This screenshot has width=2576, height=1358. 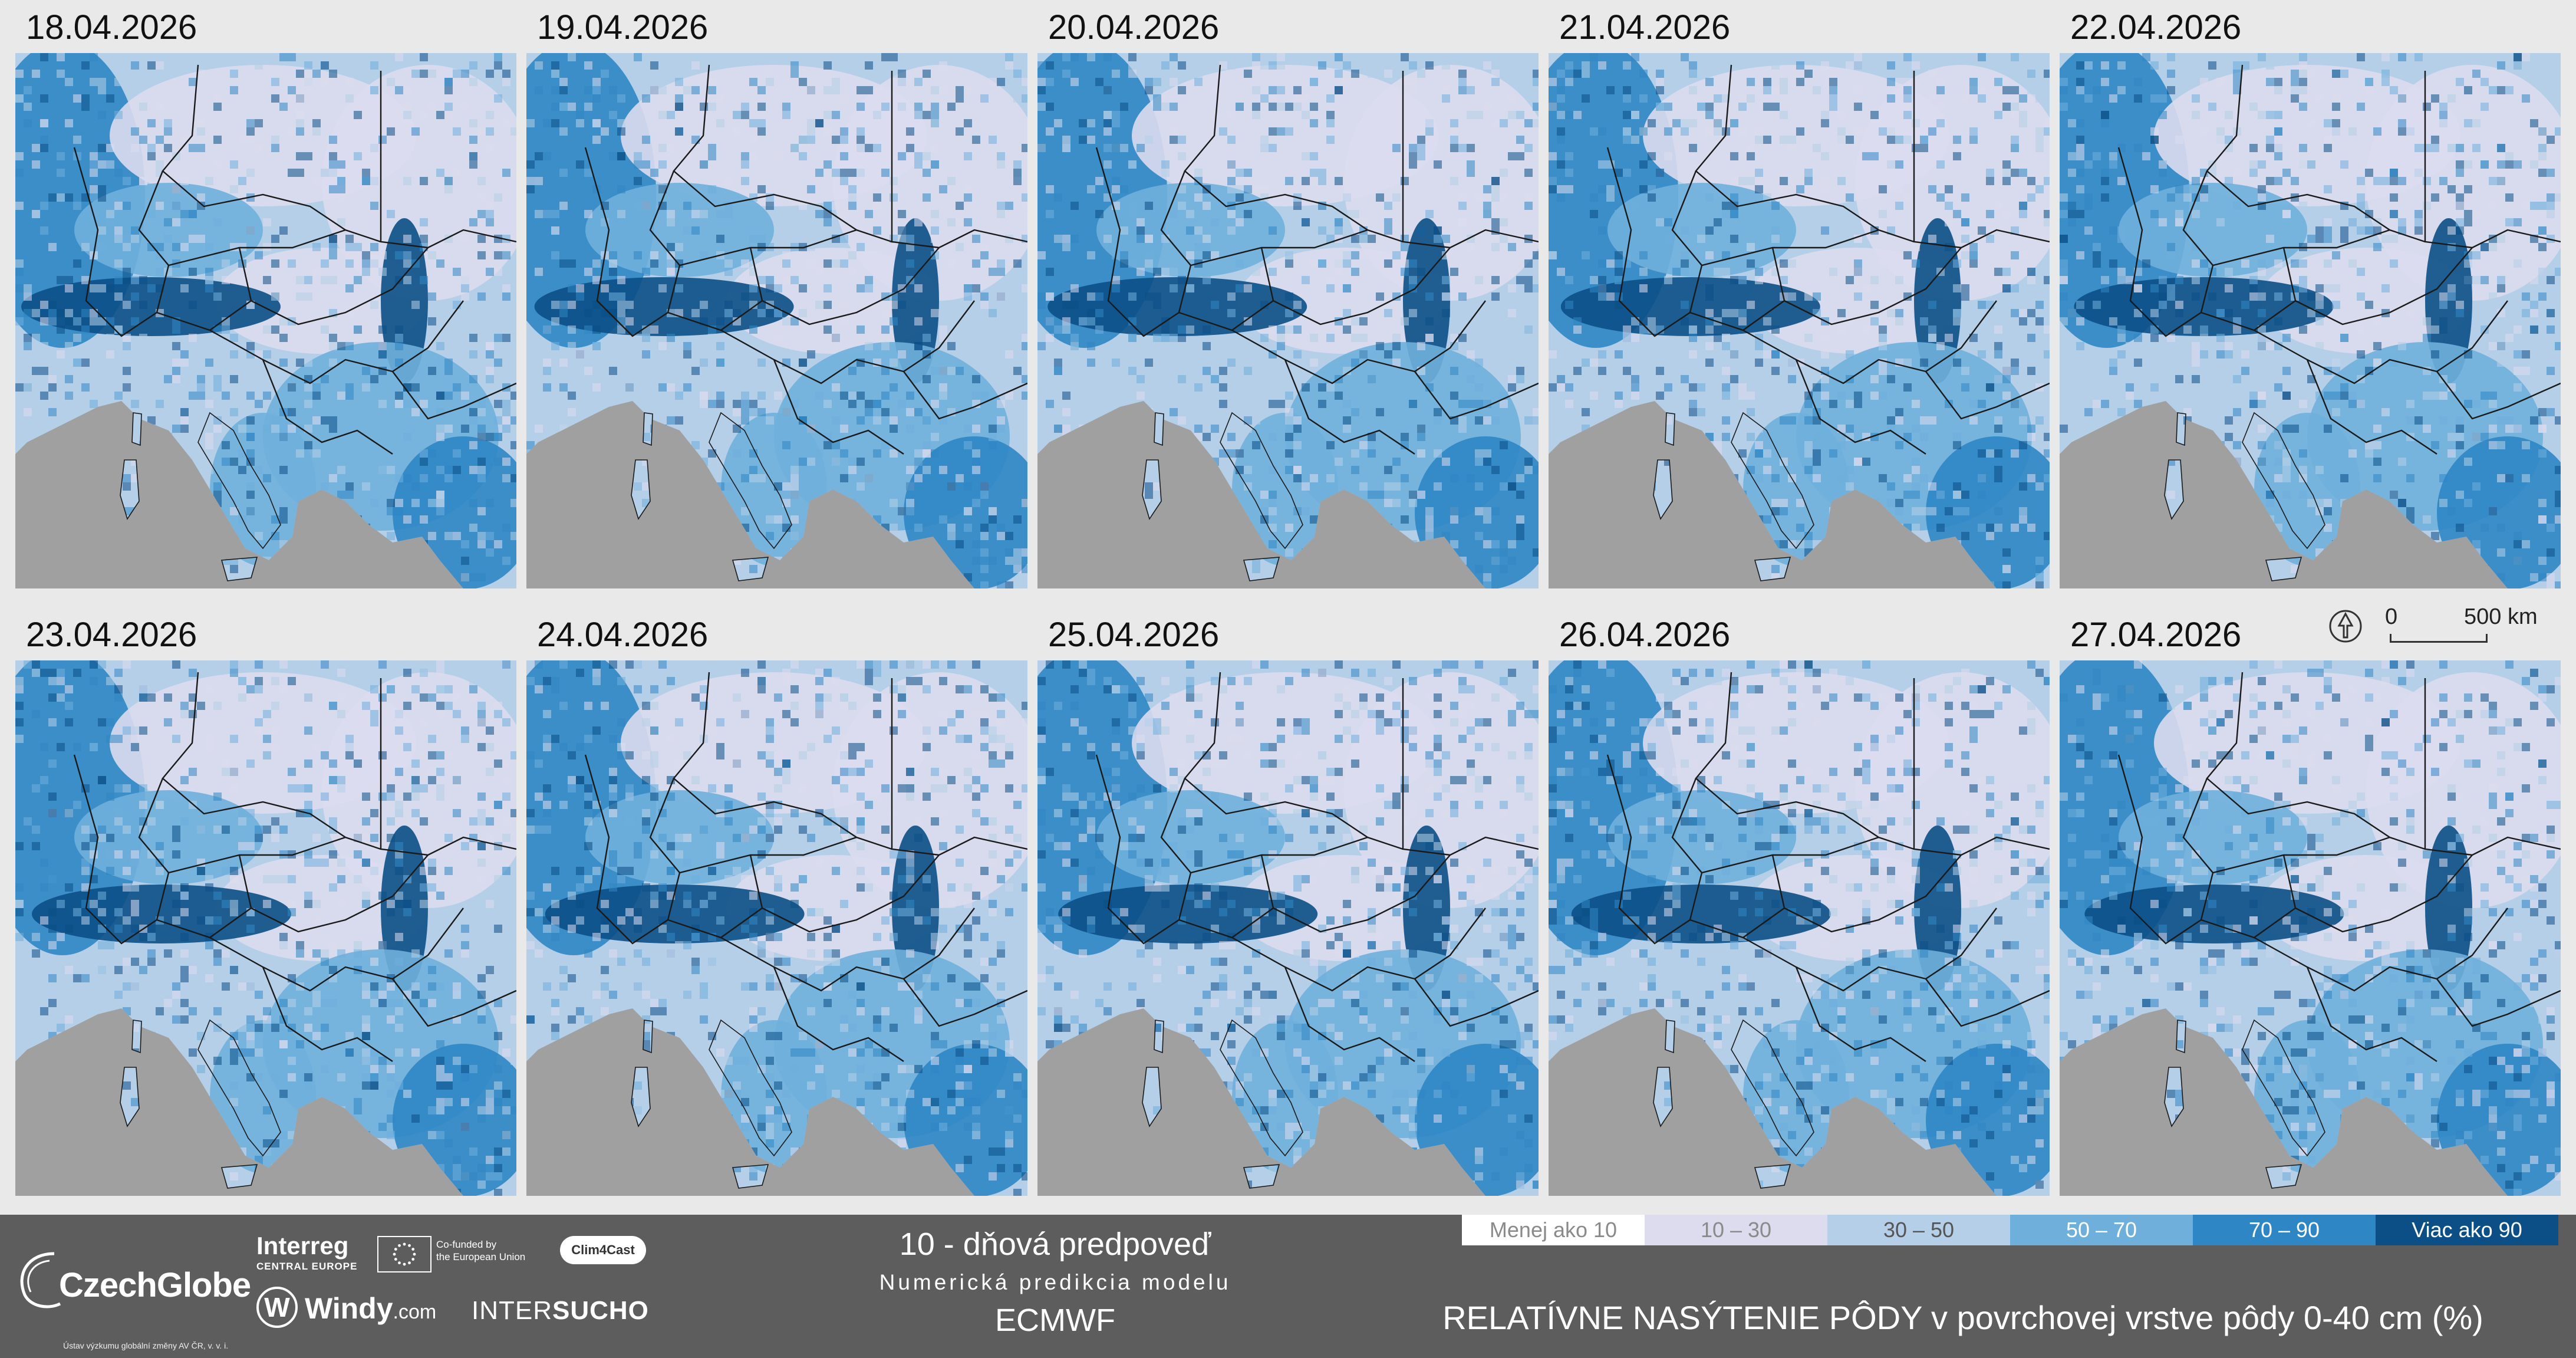 I want to click on intersucho-part2: SUCHO, so click(x=600, y=1310).